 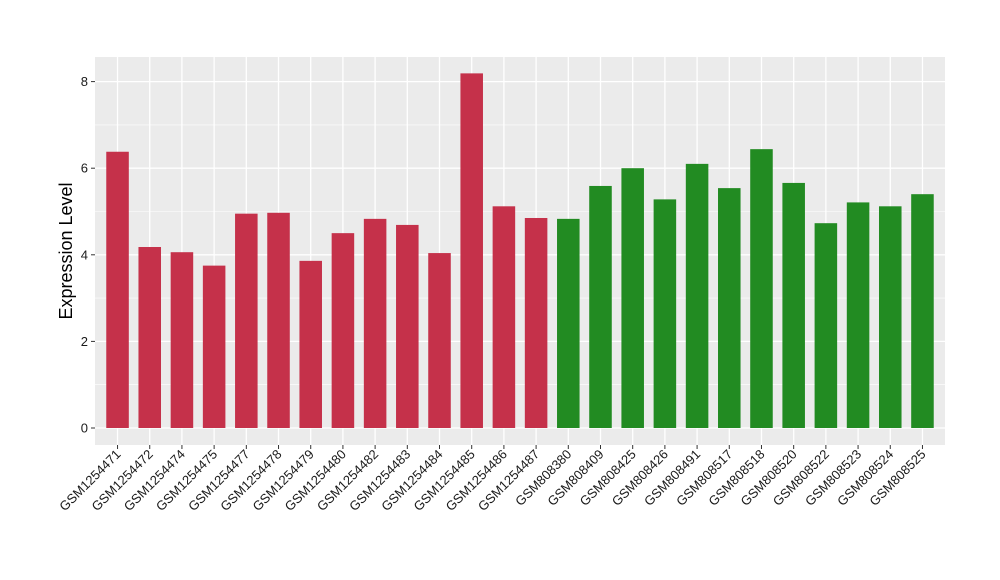 I want to click on bar-gsm1254485, so click(x=471, y=251).